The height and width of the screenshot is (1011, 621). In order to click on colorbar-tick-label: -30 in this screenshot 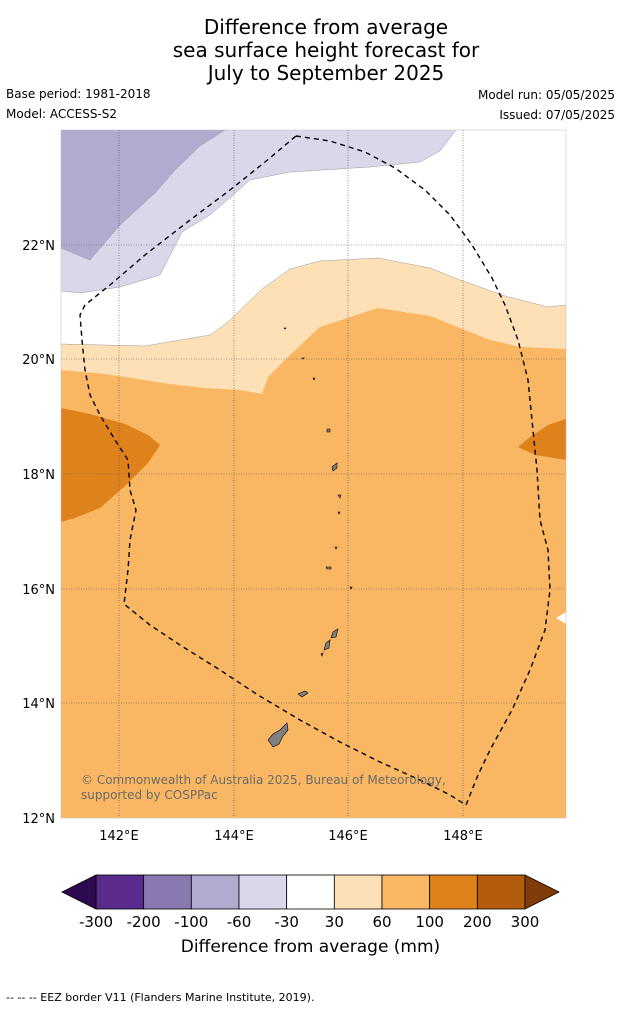, I will do `click(286, 922)`.